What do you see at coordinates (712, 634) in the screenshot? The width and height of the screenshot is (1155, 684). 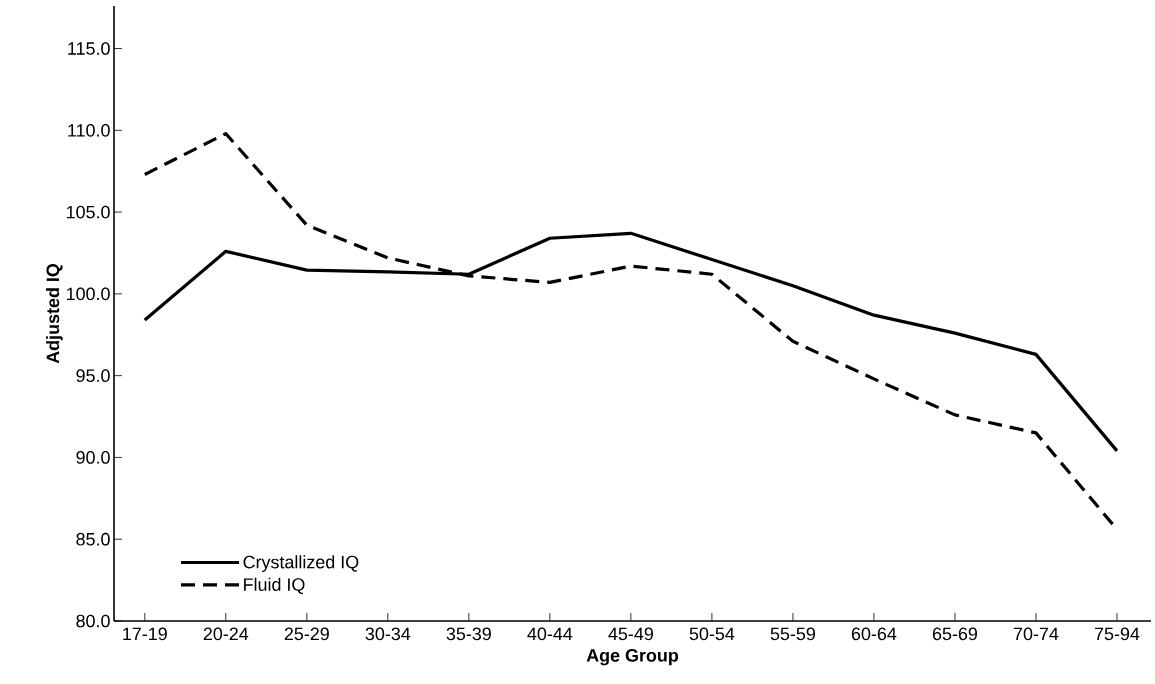 I see `x-tick-label: 50-54` at bounding box center [712, 634].